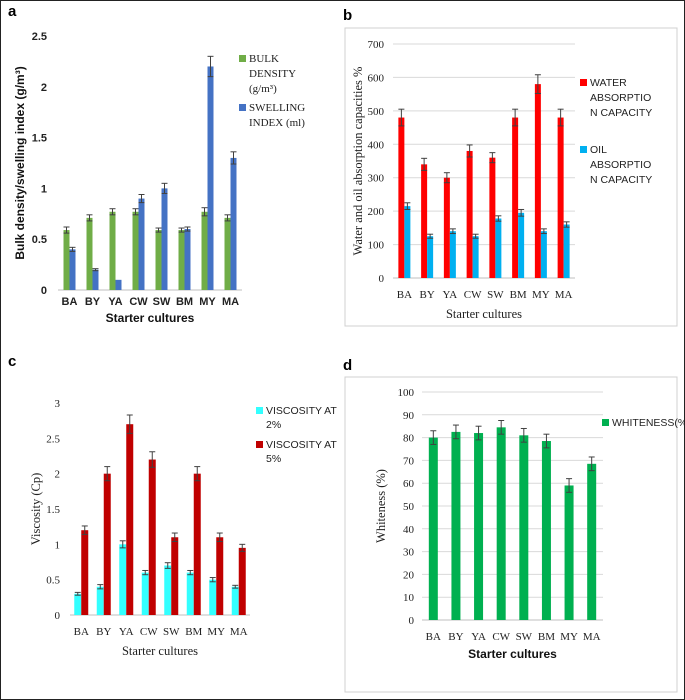 This screenshot has height=700, width=685. I want to click on legend-label: INDEX (ml), so click(277, 123).